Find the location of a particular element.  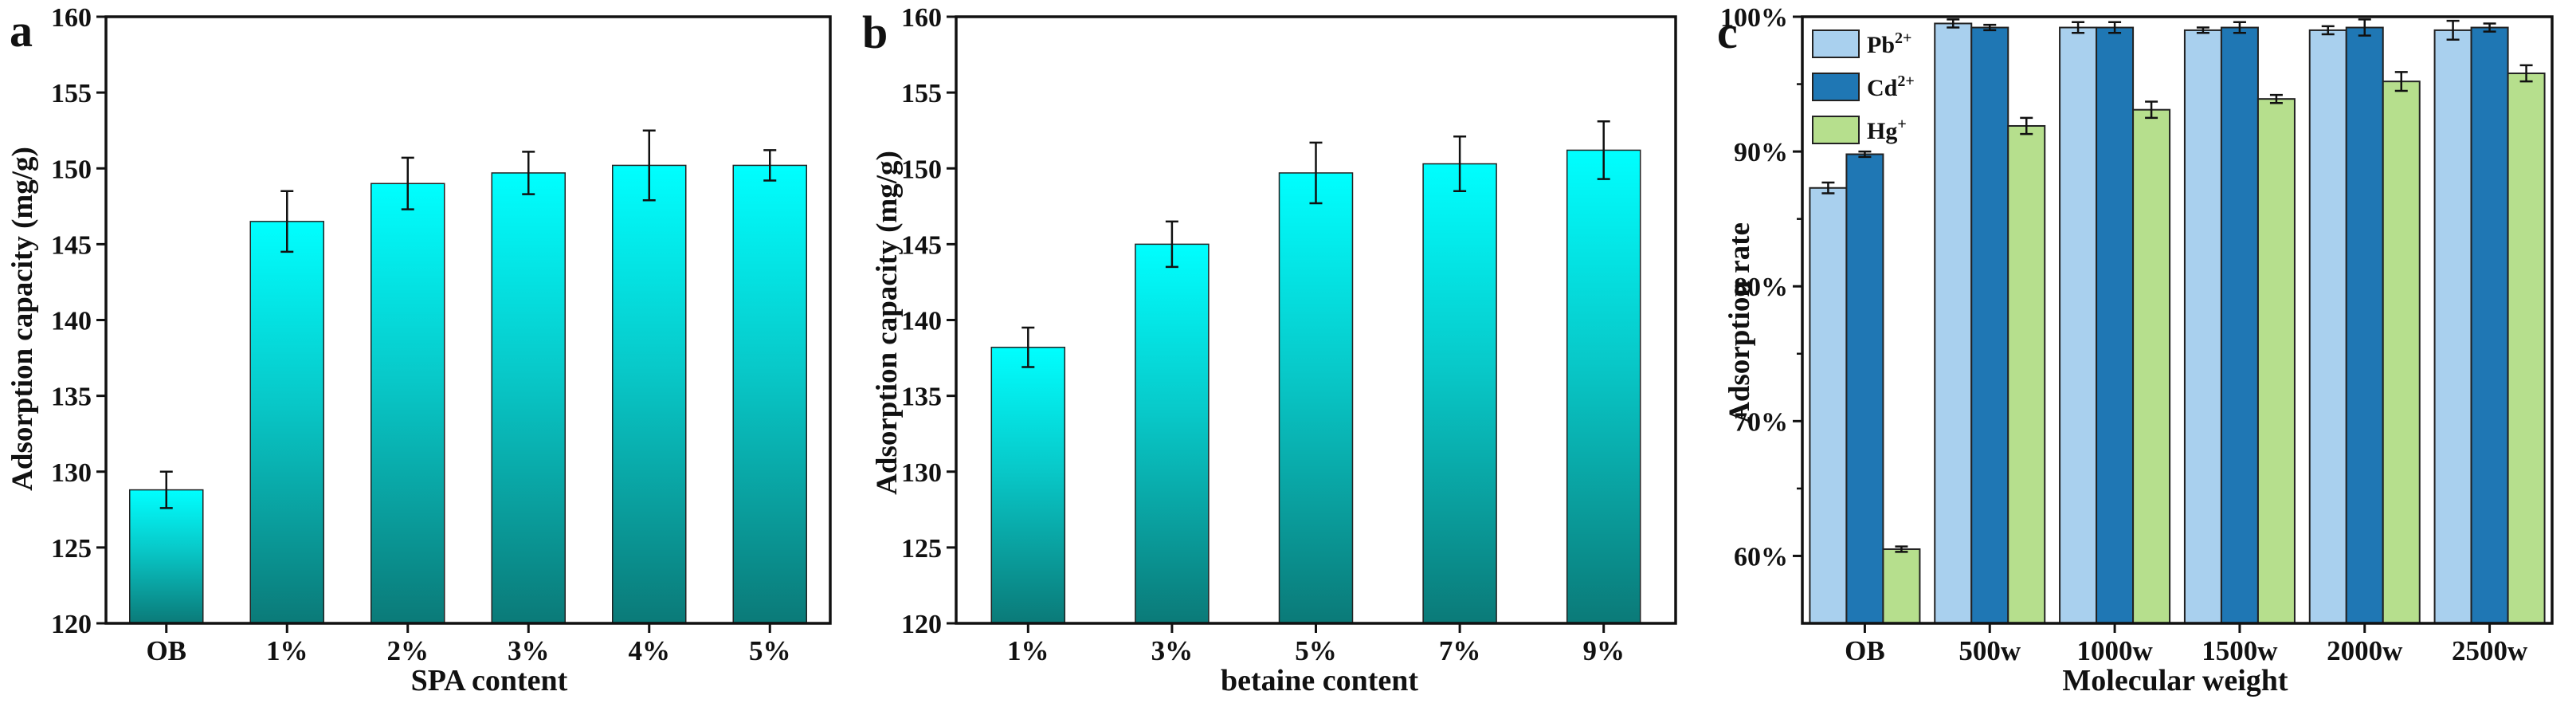

x-tick-label: 1% is located at coordinates (287, 650).